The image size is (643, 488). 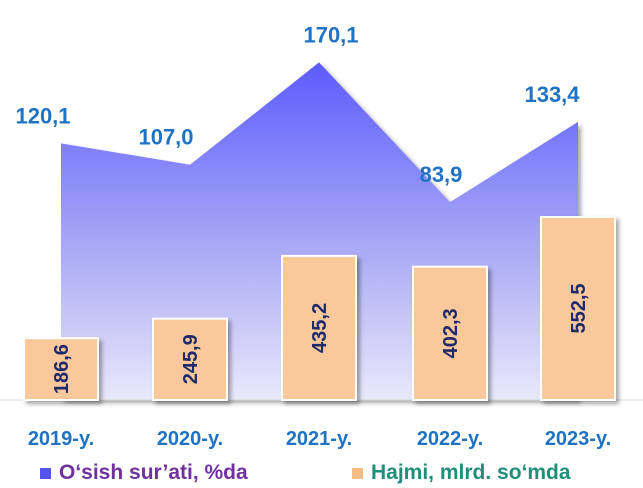 I want to click on legend-swatch-growth, so click(x=45, y=473).